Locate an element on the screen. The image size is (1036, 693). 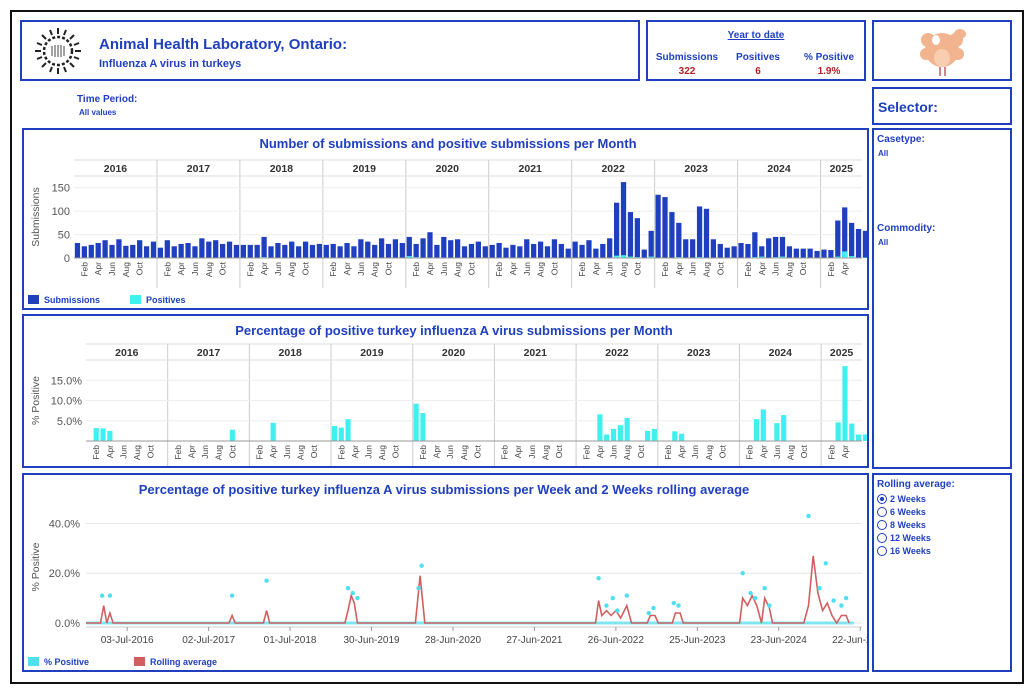
commodity-value: All is located at coordinates (883, 242).